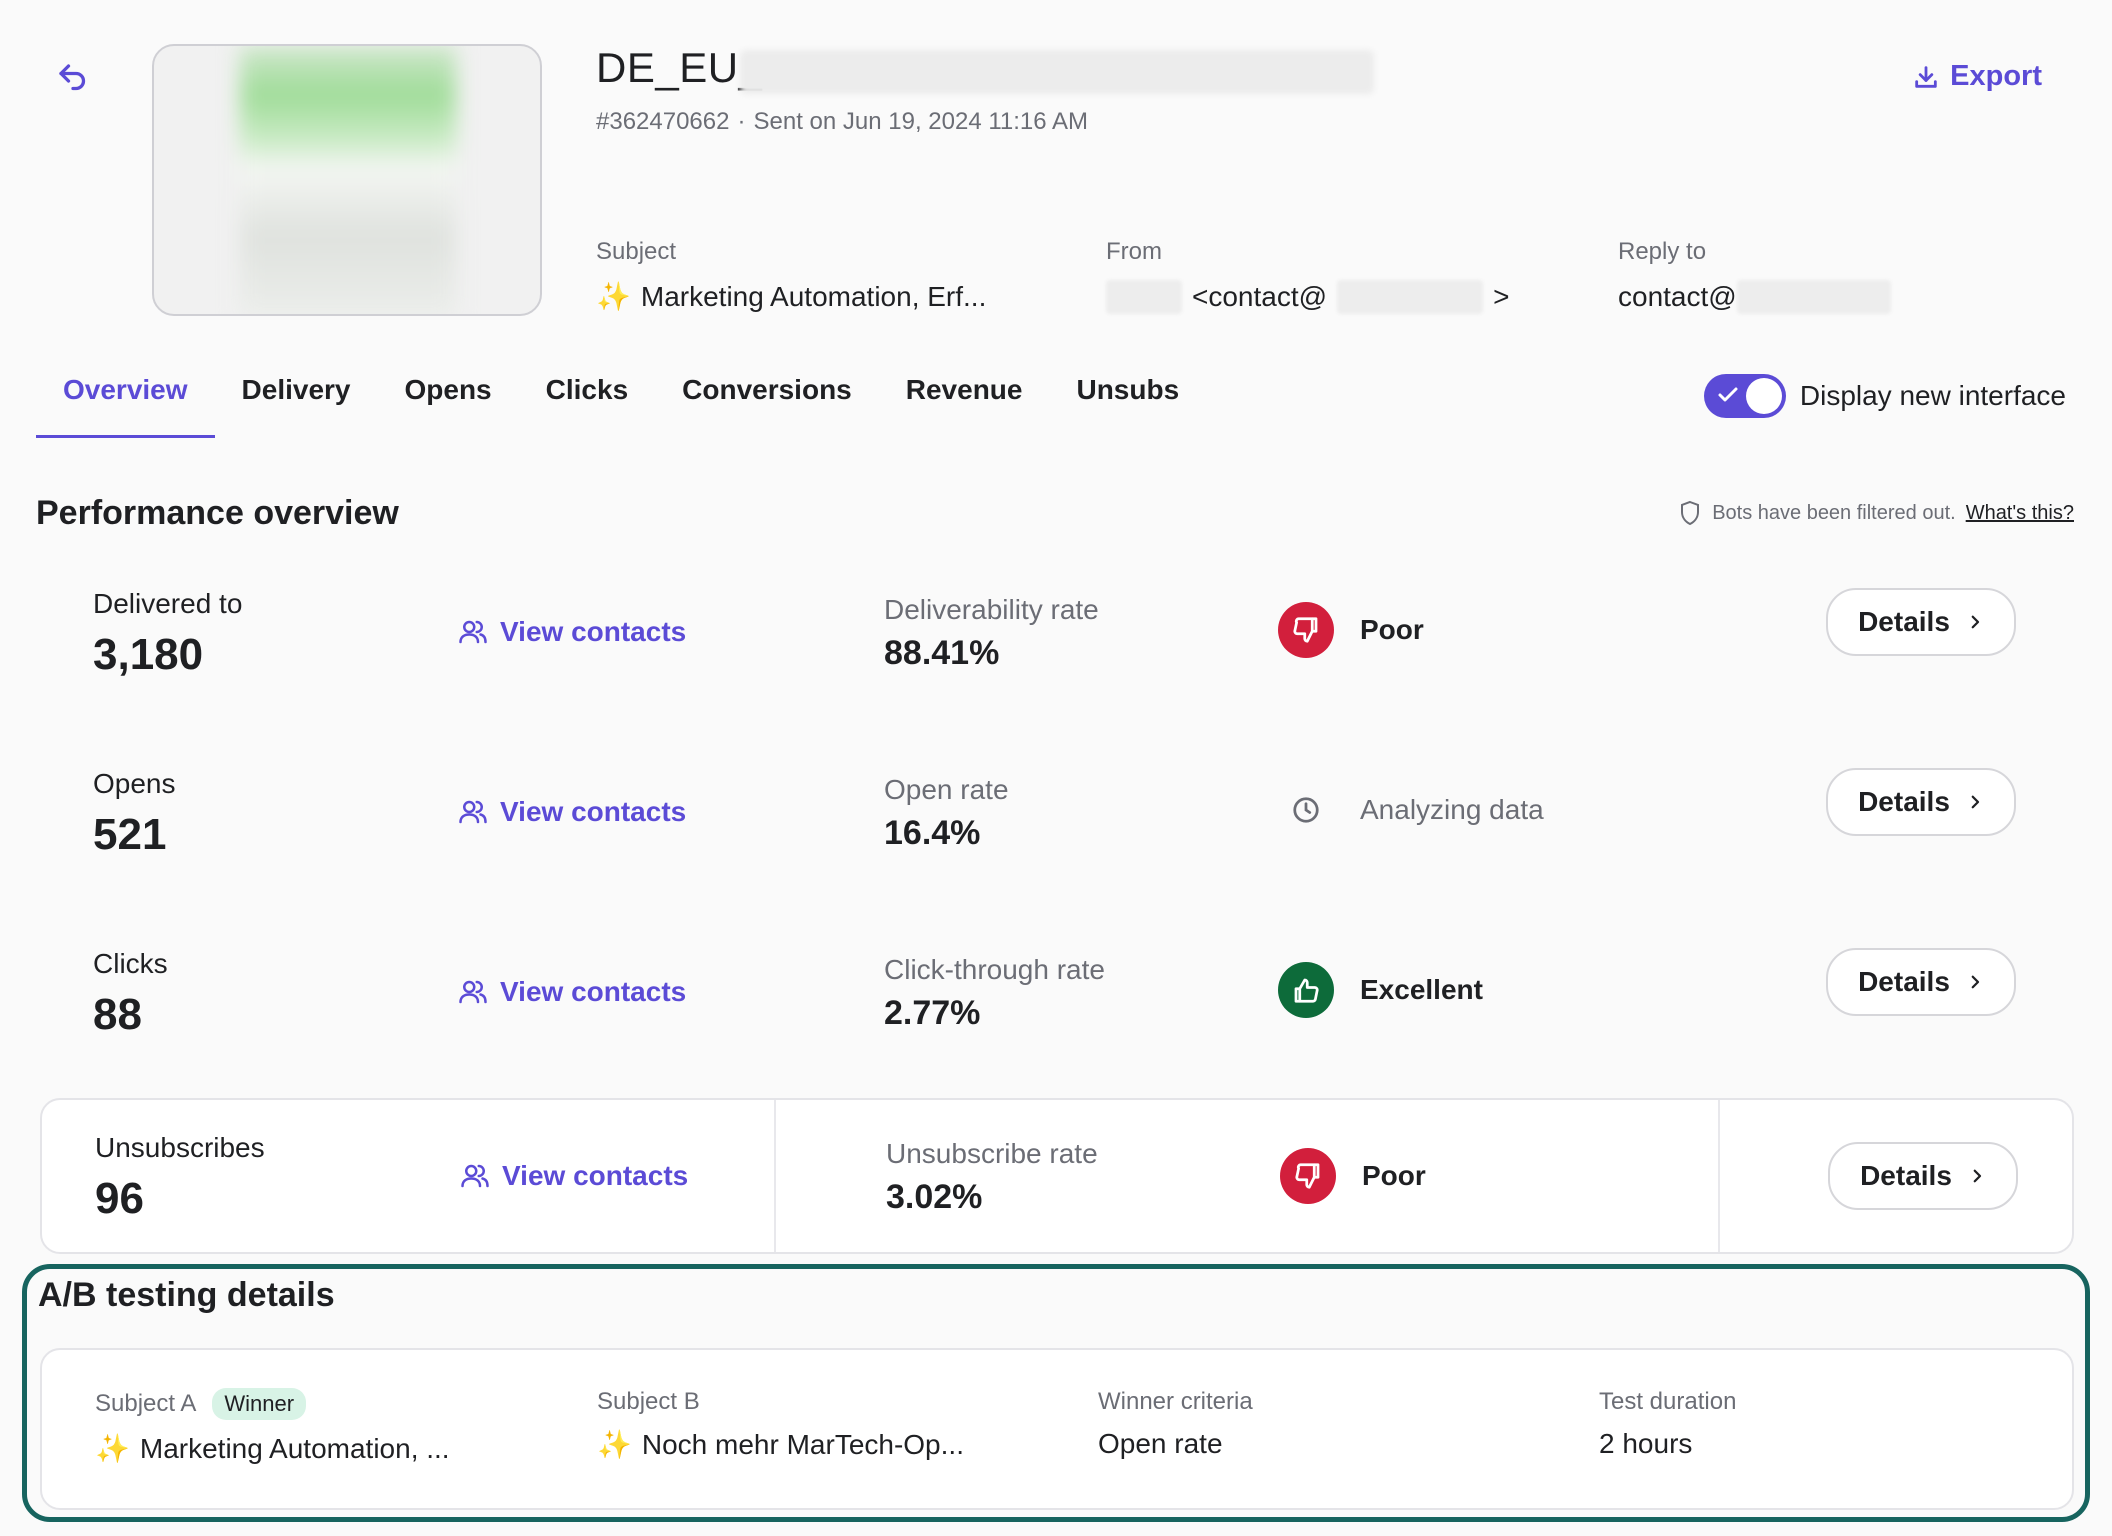 The width and height of the screenshot is (2112, 1536). Describe the element at coordinates (125, 401) in the screenshot. I see `tab-overview: Overview` at that location.